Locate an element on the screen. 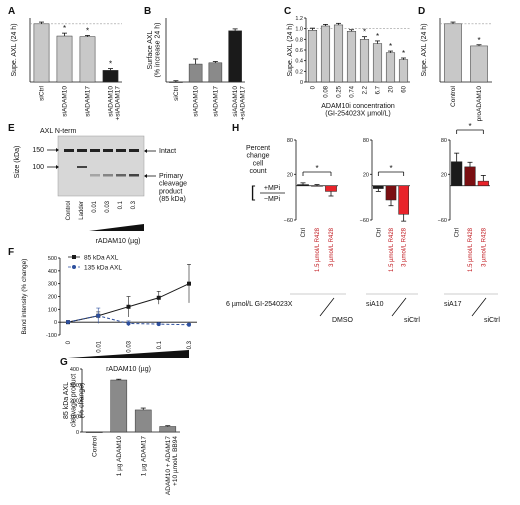 This screenshot has height=505, width=520. annotation-cleavage: Primary cleavage product (85 kDa) is located at coordinates (173, 188).